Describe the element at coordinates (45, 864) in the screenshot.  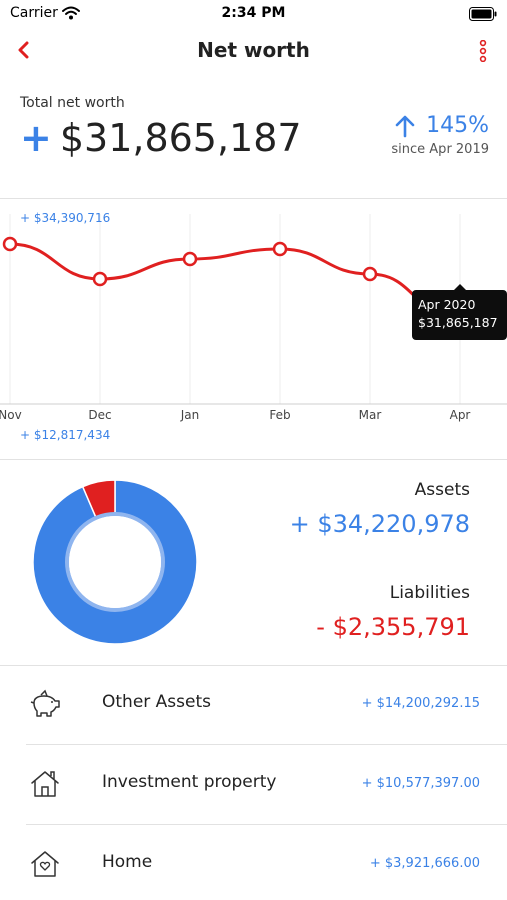
I see `home-heart-icon` at that location.